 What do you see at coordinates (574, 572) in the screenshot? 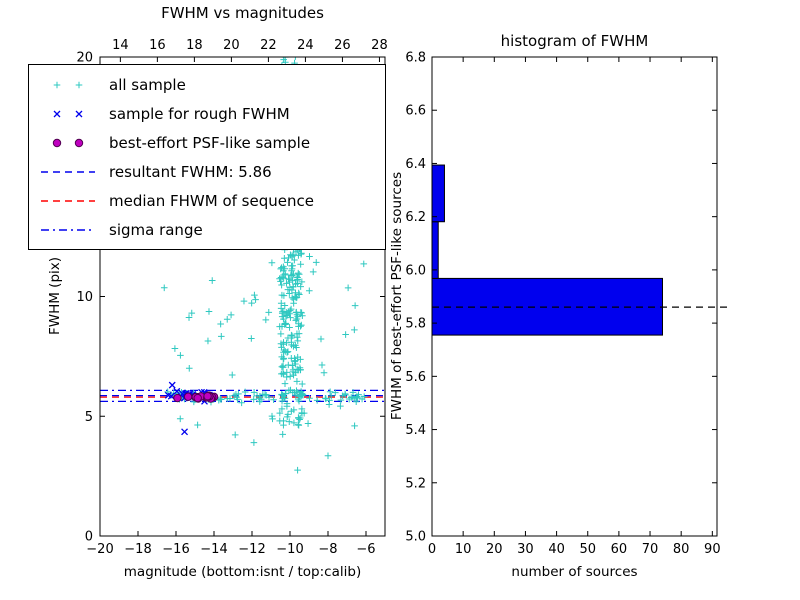
I see `histogram-xlabel: number of sources` at bounding box center [574, 572].